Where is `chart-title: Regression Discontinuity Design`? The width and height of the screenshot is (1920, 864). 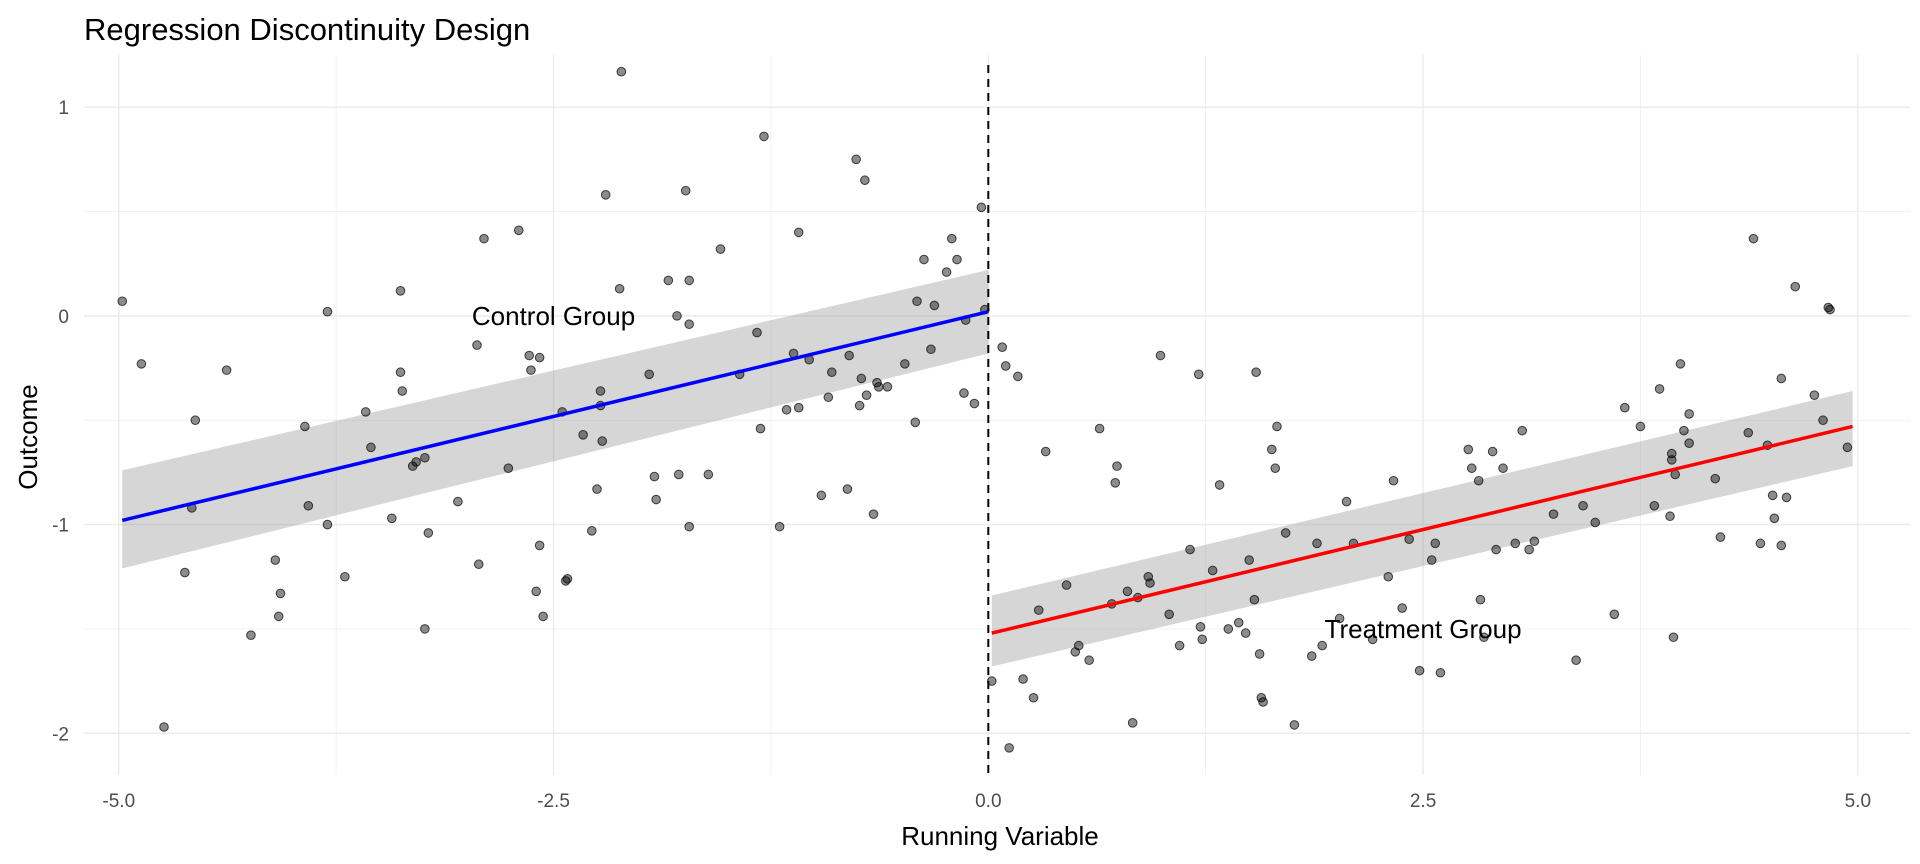
chart-title: Regression Discontinuity Design is located at coordinates (307, 29).